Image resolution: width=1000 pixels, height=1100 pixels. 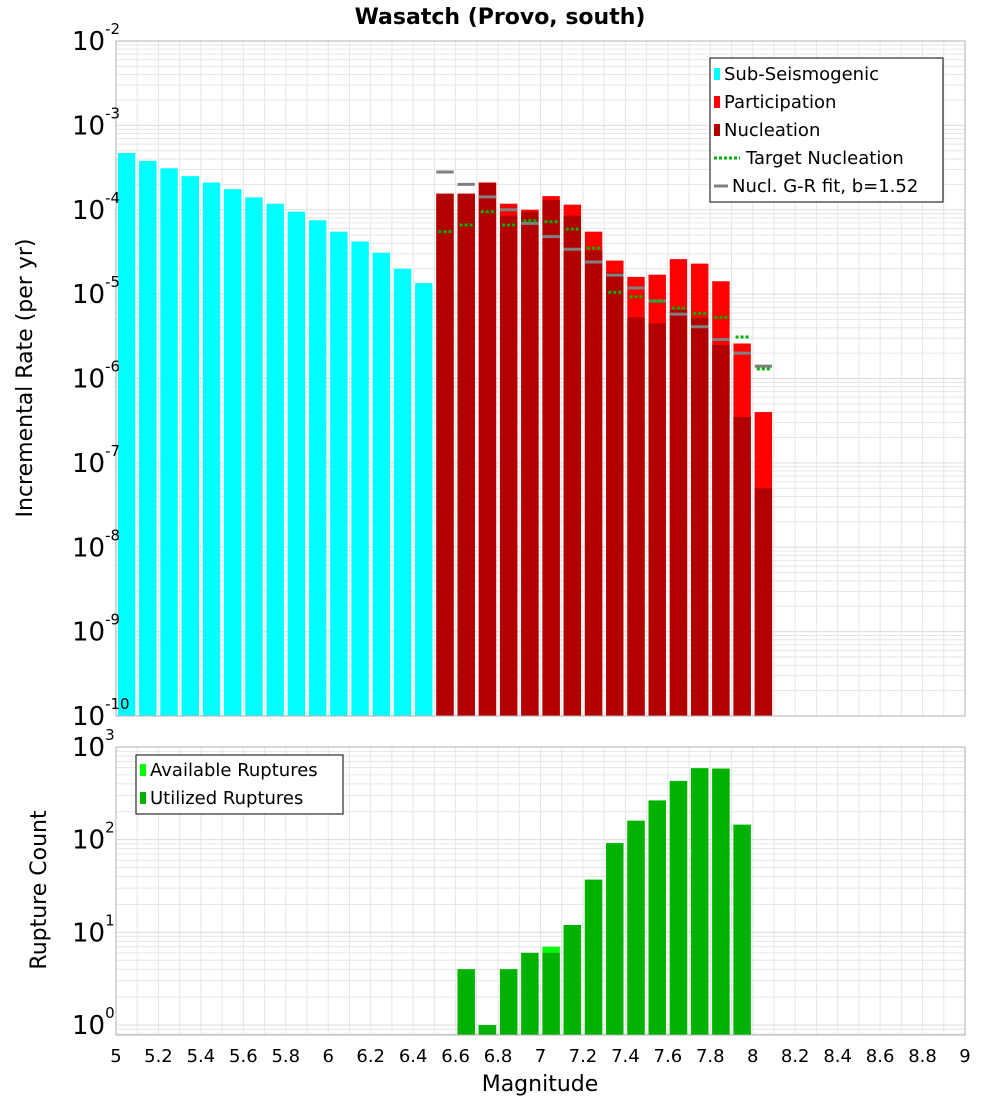 What do you see at coordinates (824, 158) in the screenshot?
I see `legend-label: Target Nucleation` at bounding box center [824, 158].